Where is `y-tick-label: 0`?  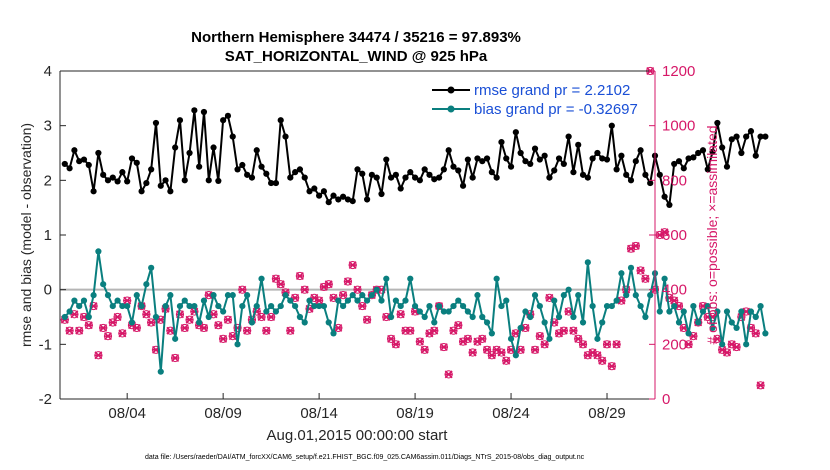
y-tick-label: 0 is located at coordinates (48, 290).